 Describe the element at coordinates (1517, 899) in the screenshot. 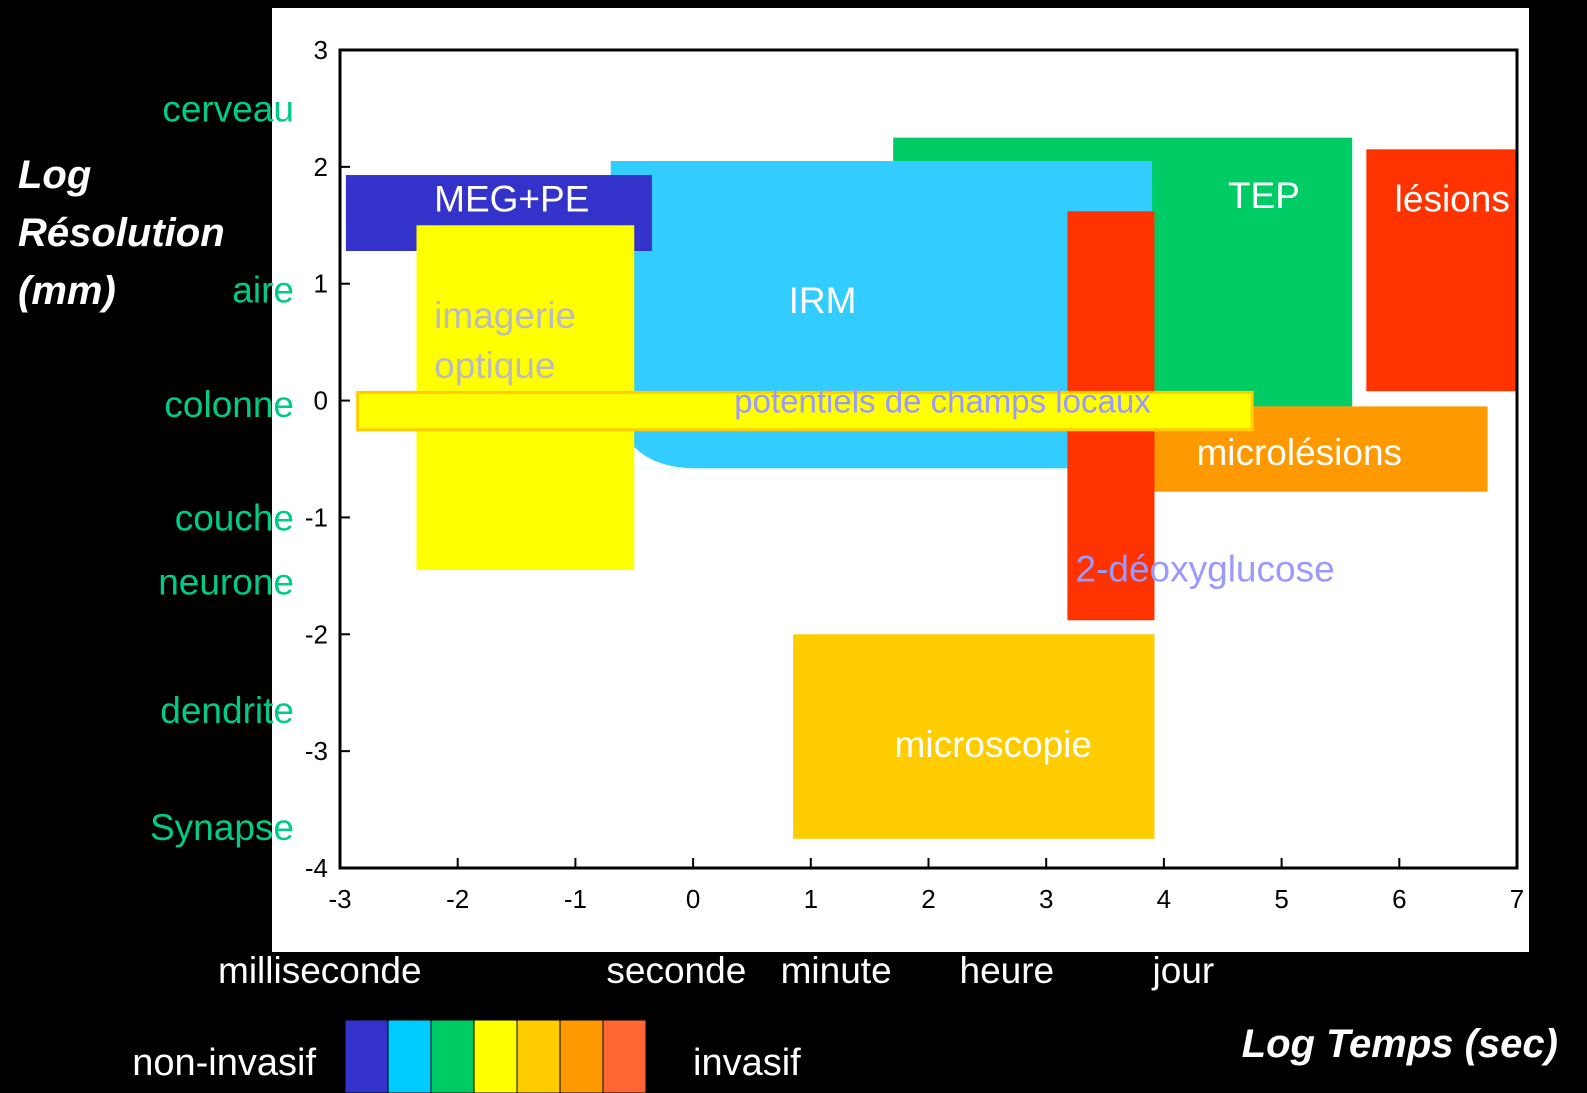

I see `x-tick-label: 7` at that location.